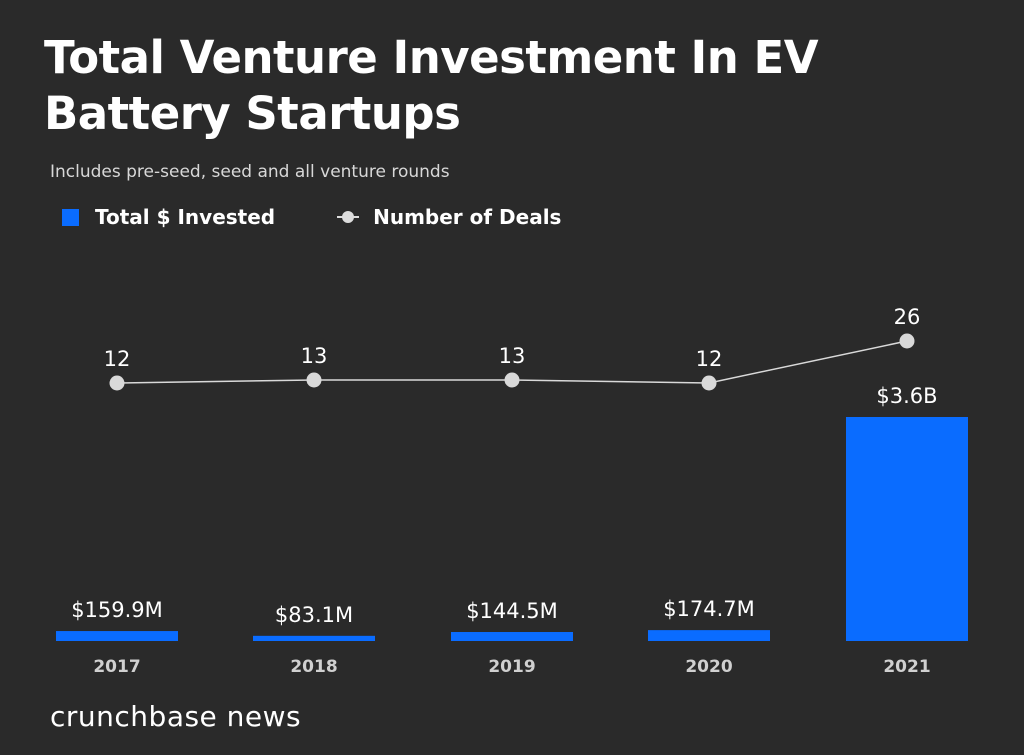 The image size is (1024, 755). I want to click on x-tick-label: 2019, so click(511, 667).